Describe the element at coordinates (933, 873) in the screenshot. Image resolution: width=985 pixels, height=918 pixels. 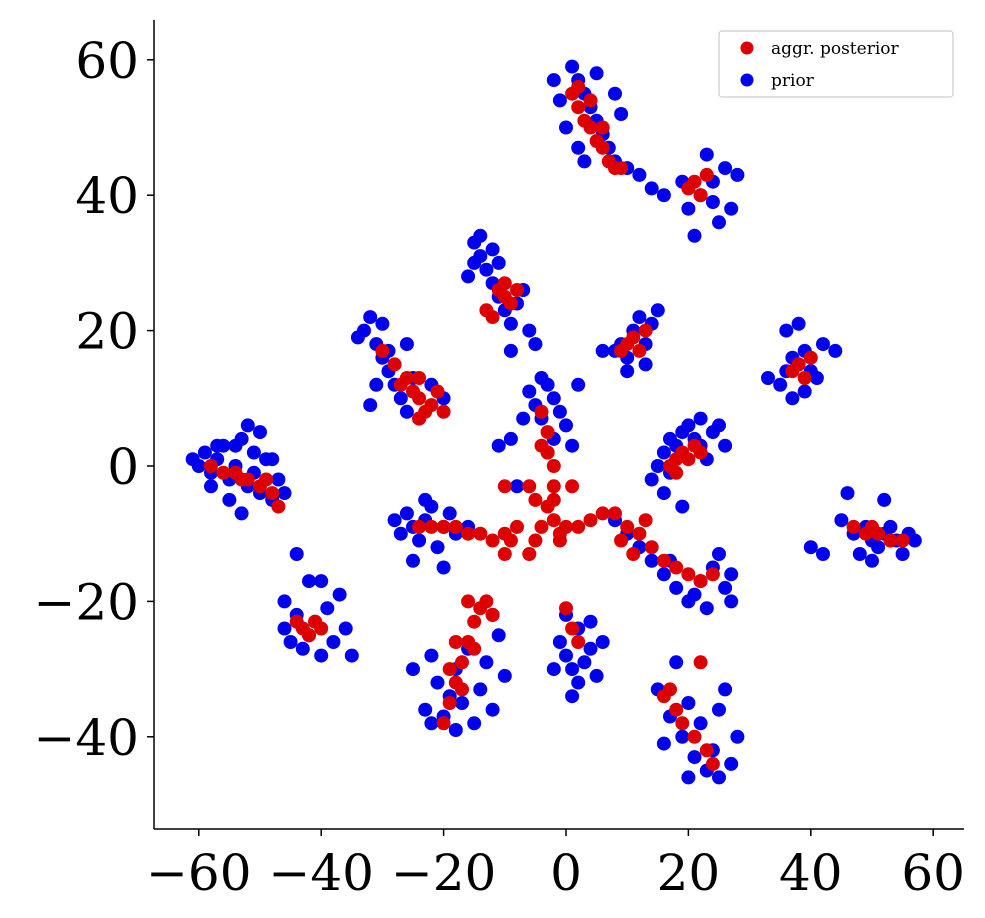
I see `x-tick-label: 60` at that location.